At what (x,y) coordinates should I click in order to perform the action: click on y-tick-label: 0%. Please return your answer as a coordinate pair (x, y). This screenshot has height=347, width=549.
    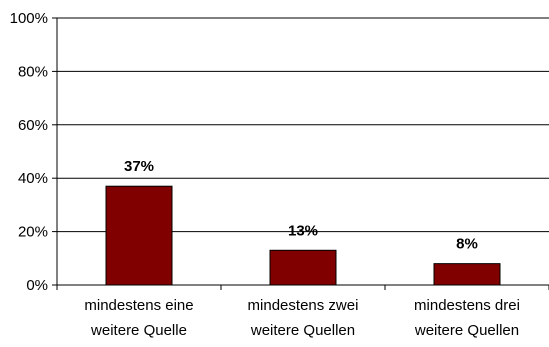
    Looking at the image, I should click on (37, 285).